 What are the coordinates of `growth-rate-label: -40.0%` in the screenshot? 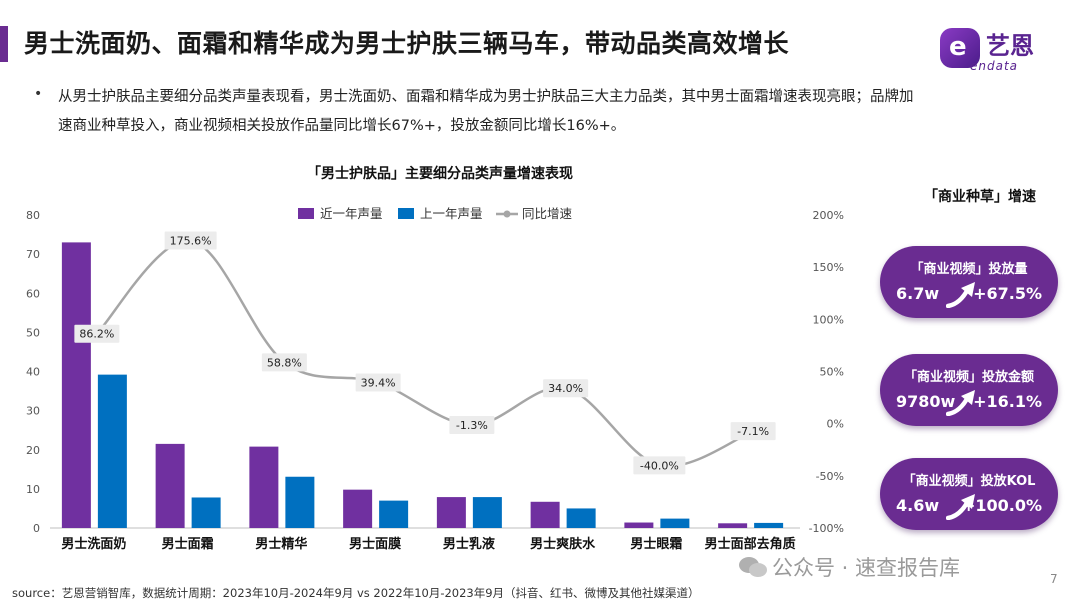 It's located at (659, 465).